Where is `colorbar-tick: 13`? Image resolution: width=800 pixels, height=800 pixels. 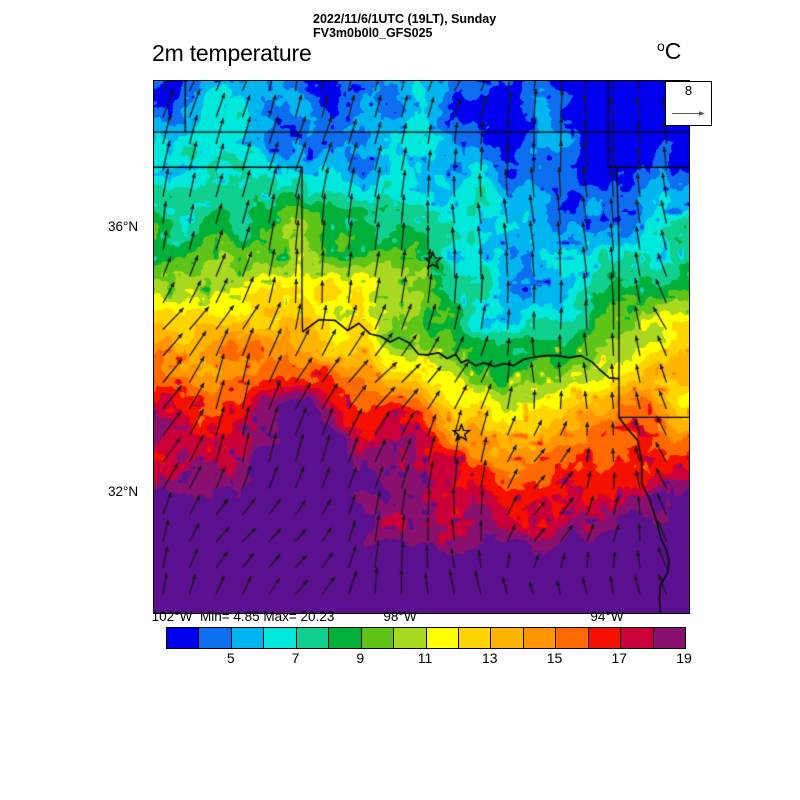
colorbar-tick: 13 is located at coordinates (489, 658).